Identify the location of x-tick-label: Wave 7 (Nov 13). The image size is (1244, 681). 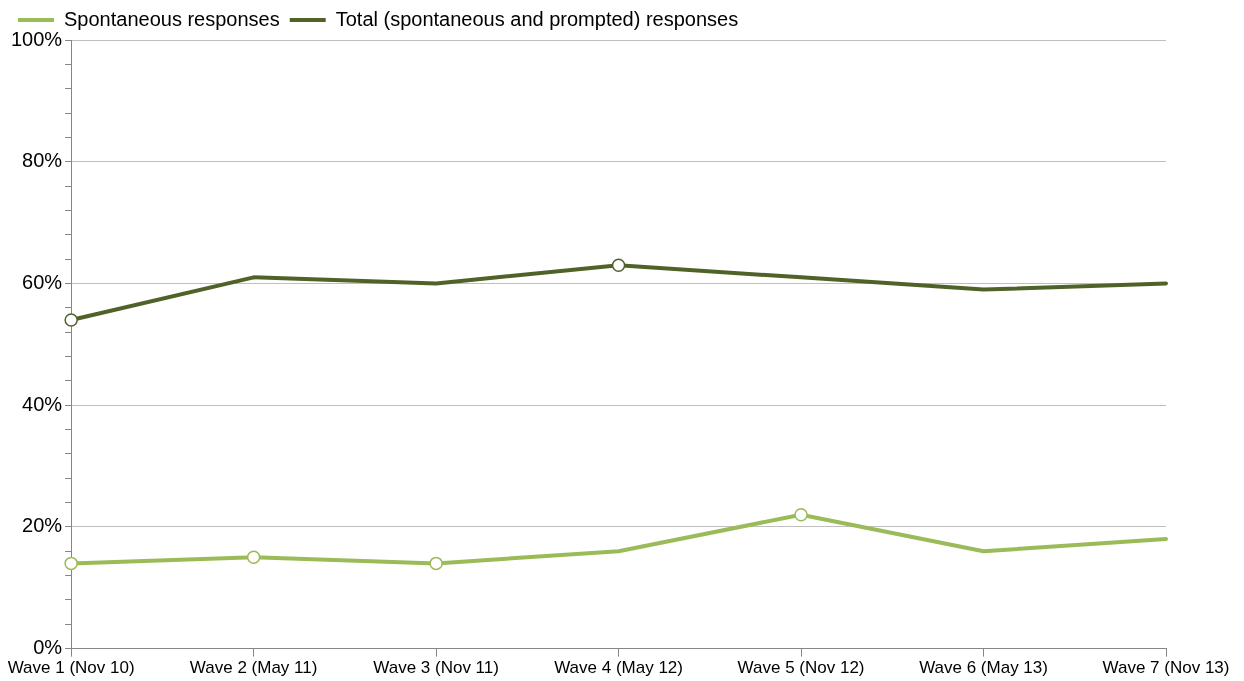
(1166, 668).